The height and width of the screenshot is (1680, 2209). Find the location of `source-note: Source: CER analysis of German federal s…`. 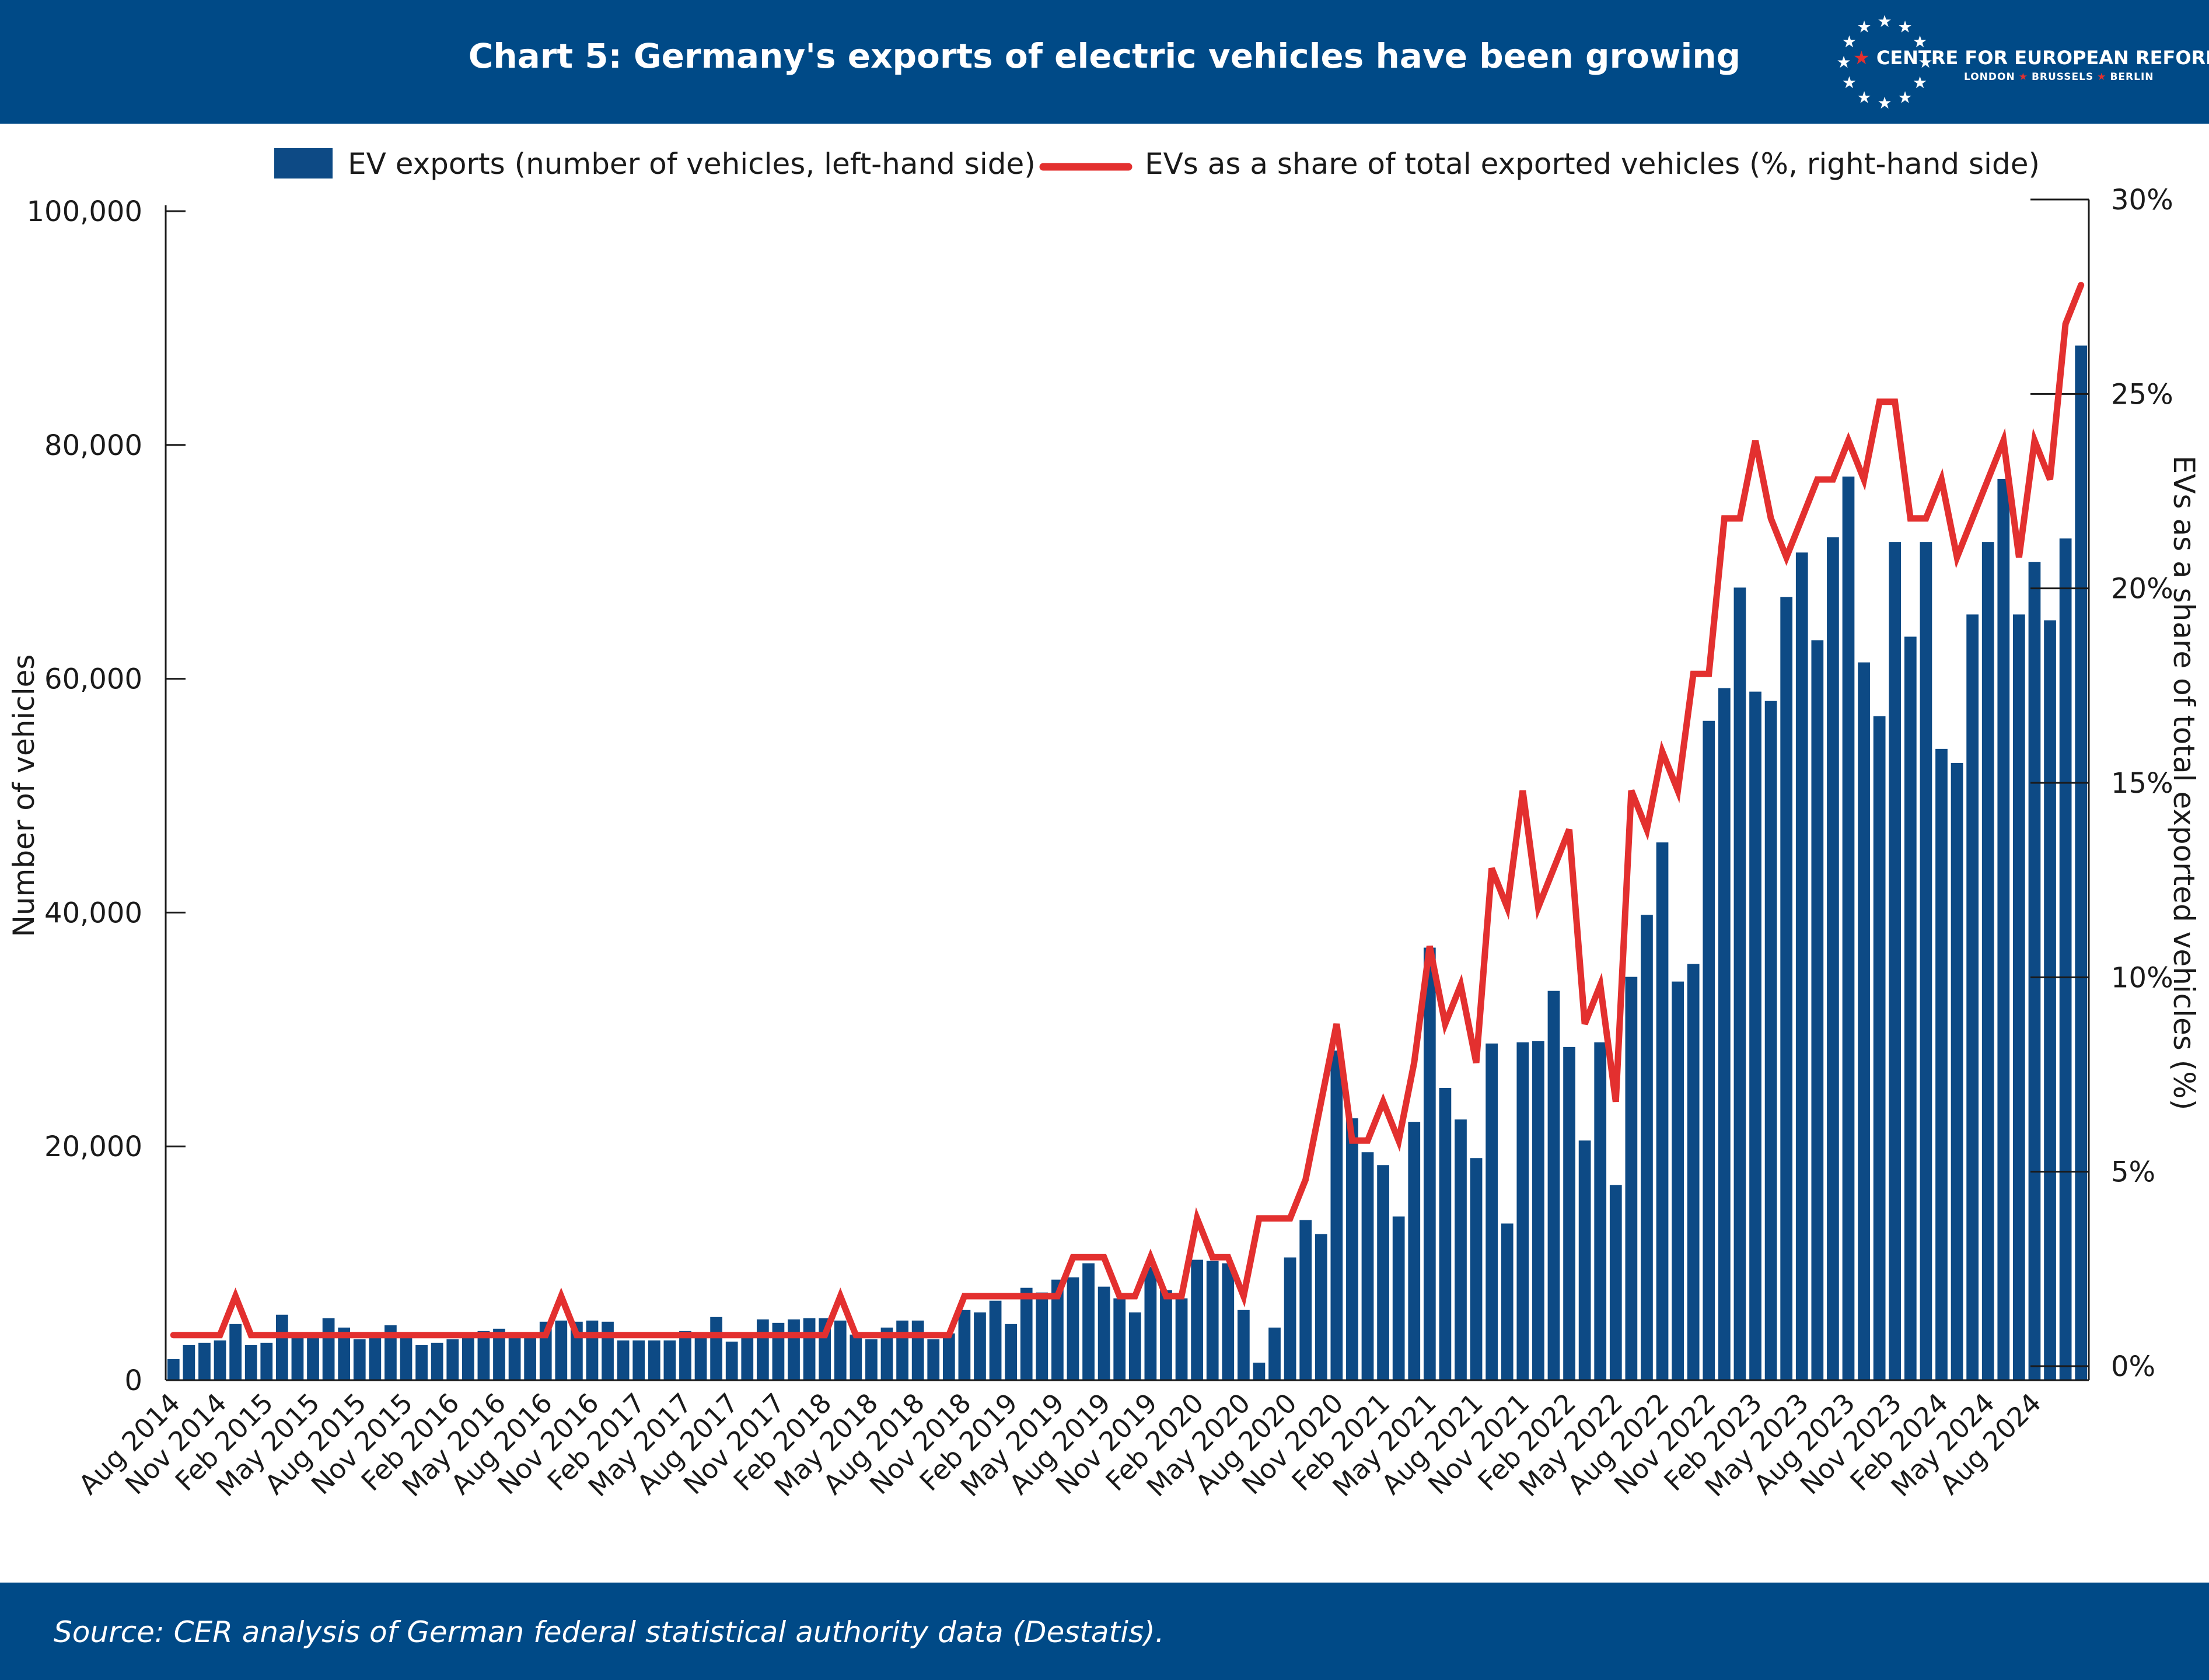

source-note: Source: CER analysis of German federal s… is located at coordinates (609, 1632).